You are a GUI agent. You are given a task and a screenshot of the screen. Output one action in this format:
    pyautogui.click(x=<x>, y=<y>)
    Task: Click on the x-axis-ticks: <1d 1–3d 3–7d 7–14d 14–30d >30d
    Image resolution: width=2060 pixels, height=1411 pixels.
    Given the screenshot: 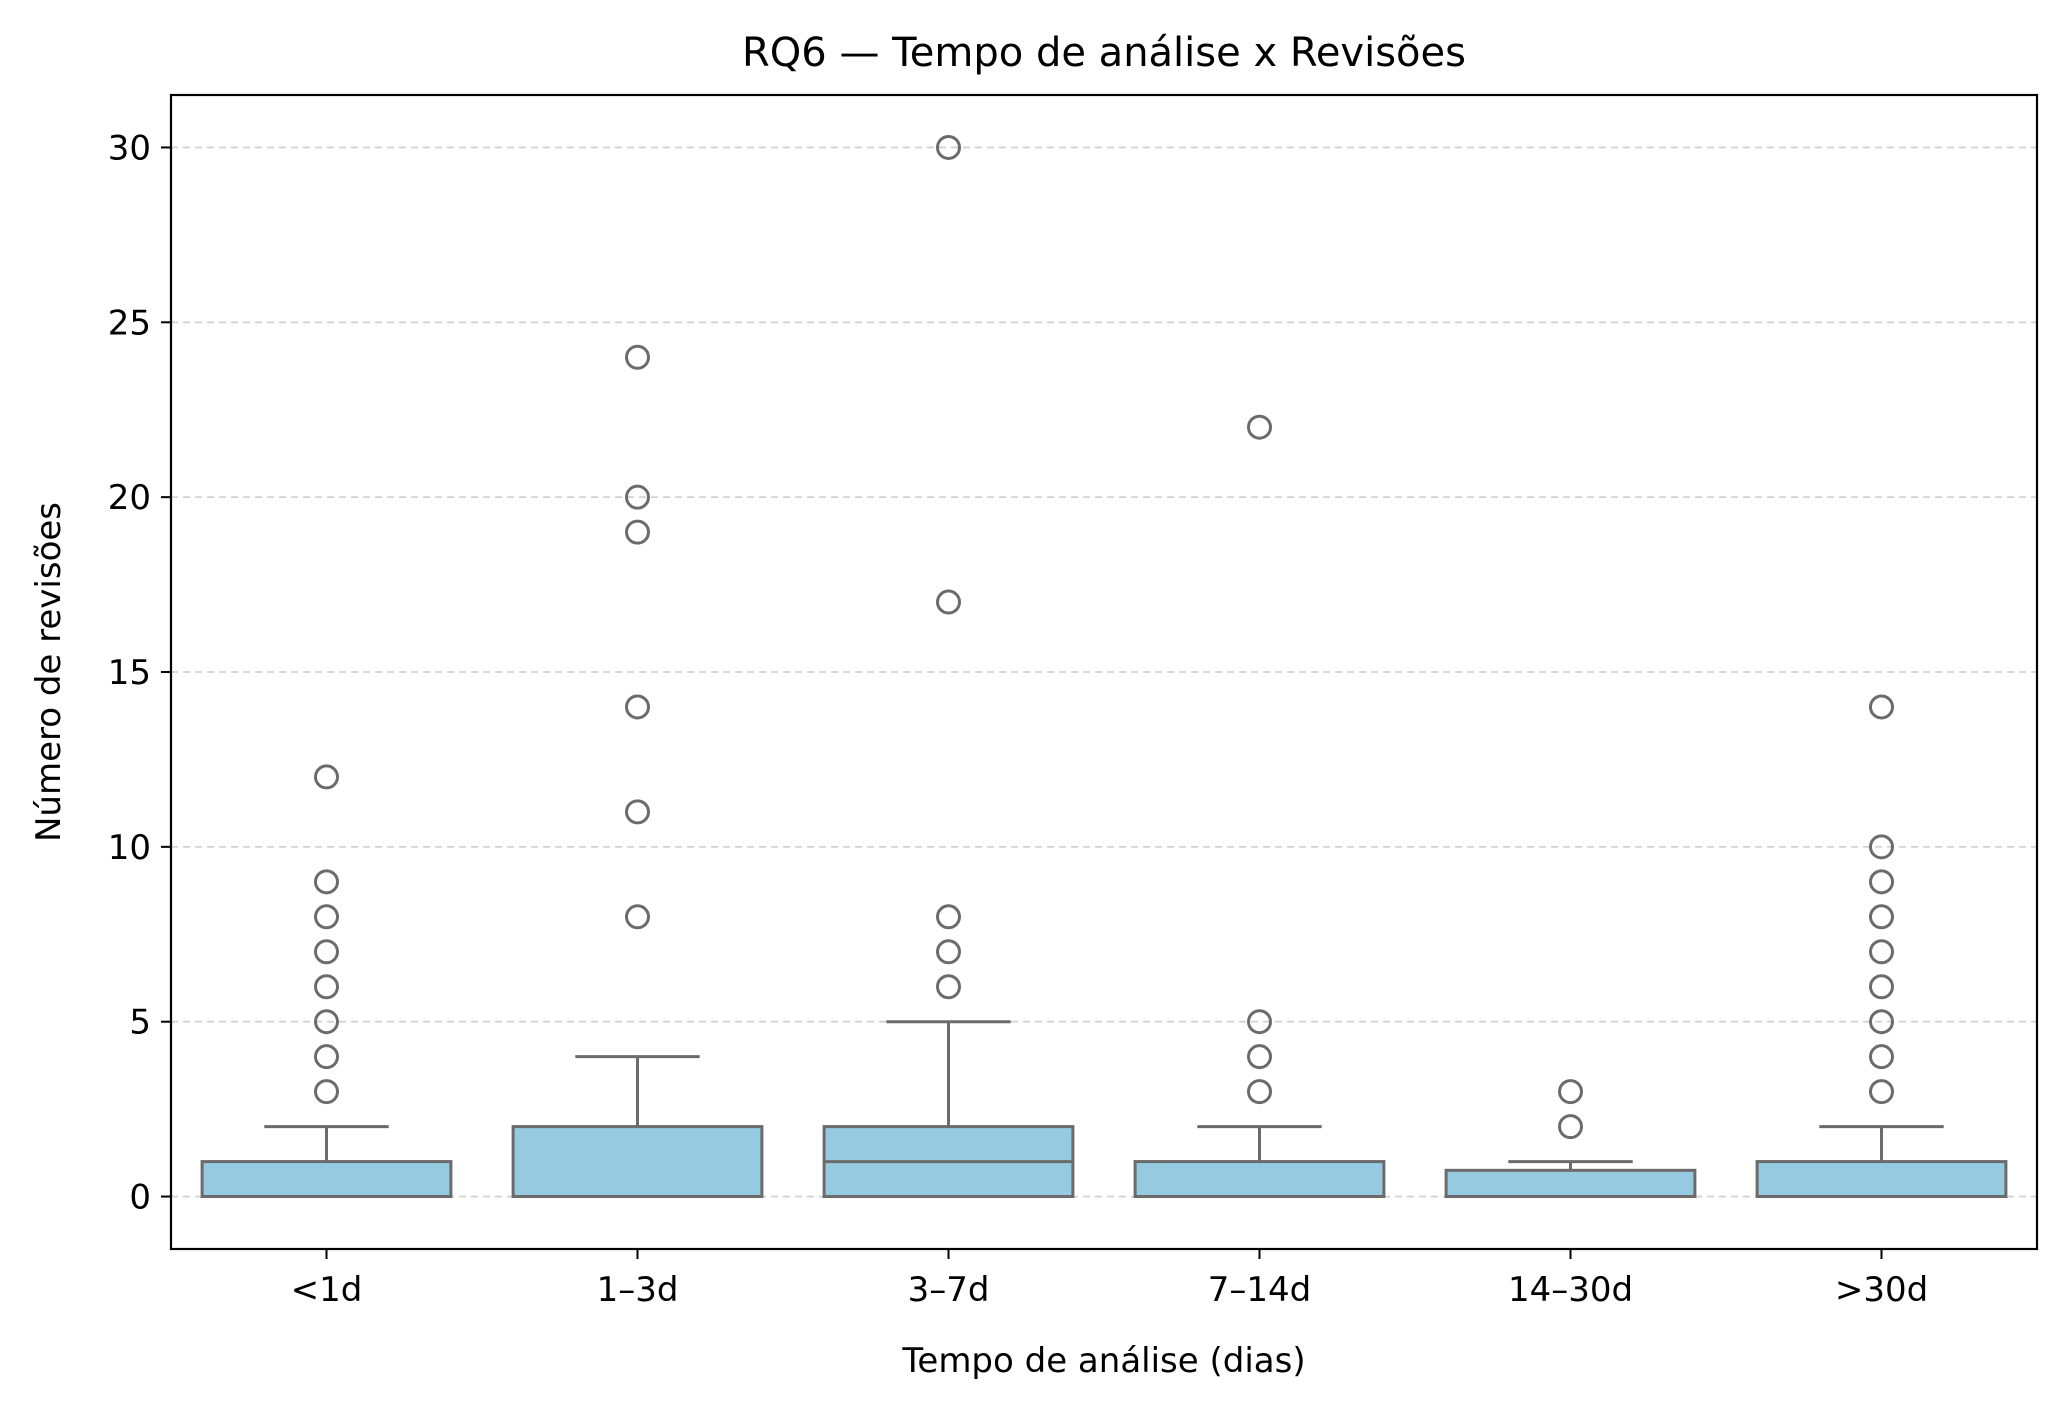 What is the action you would take?
    pyautogui.click(x=1109, y=1279)
    